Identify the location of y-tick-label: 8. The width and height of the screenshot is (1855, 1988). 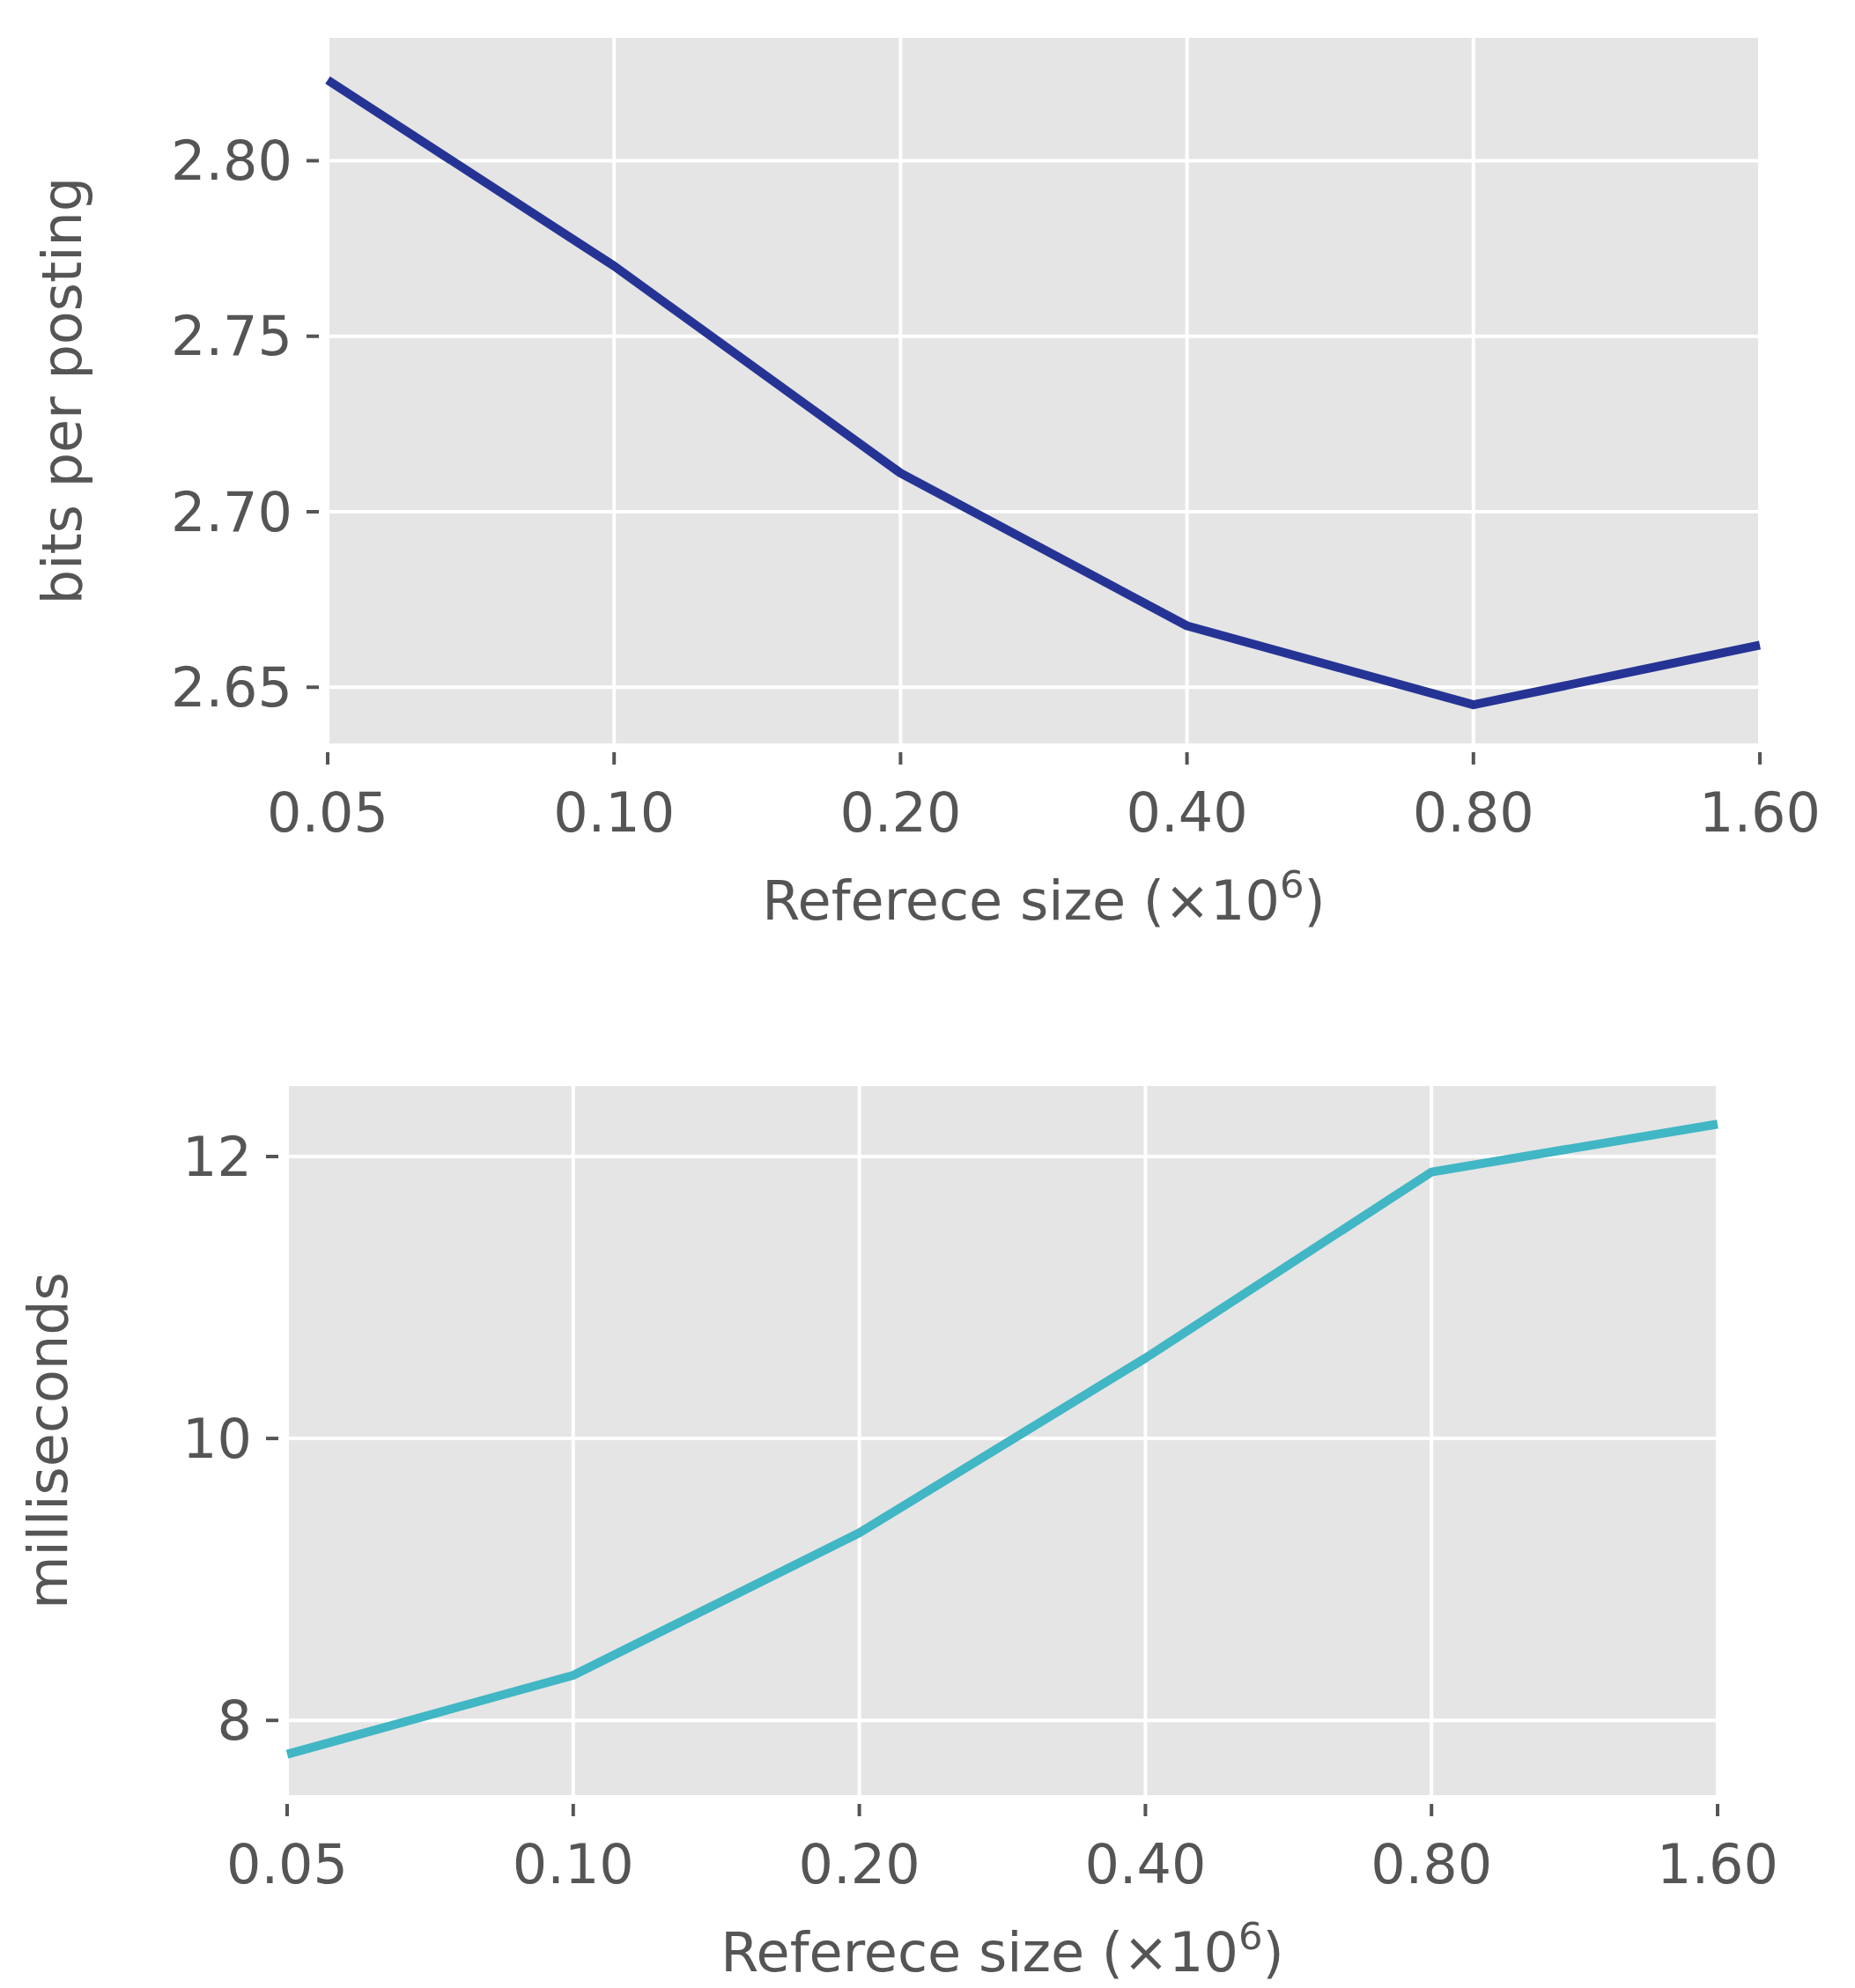
(234, 1720).